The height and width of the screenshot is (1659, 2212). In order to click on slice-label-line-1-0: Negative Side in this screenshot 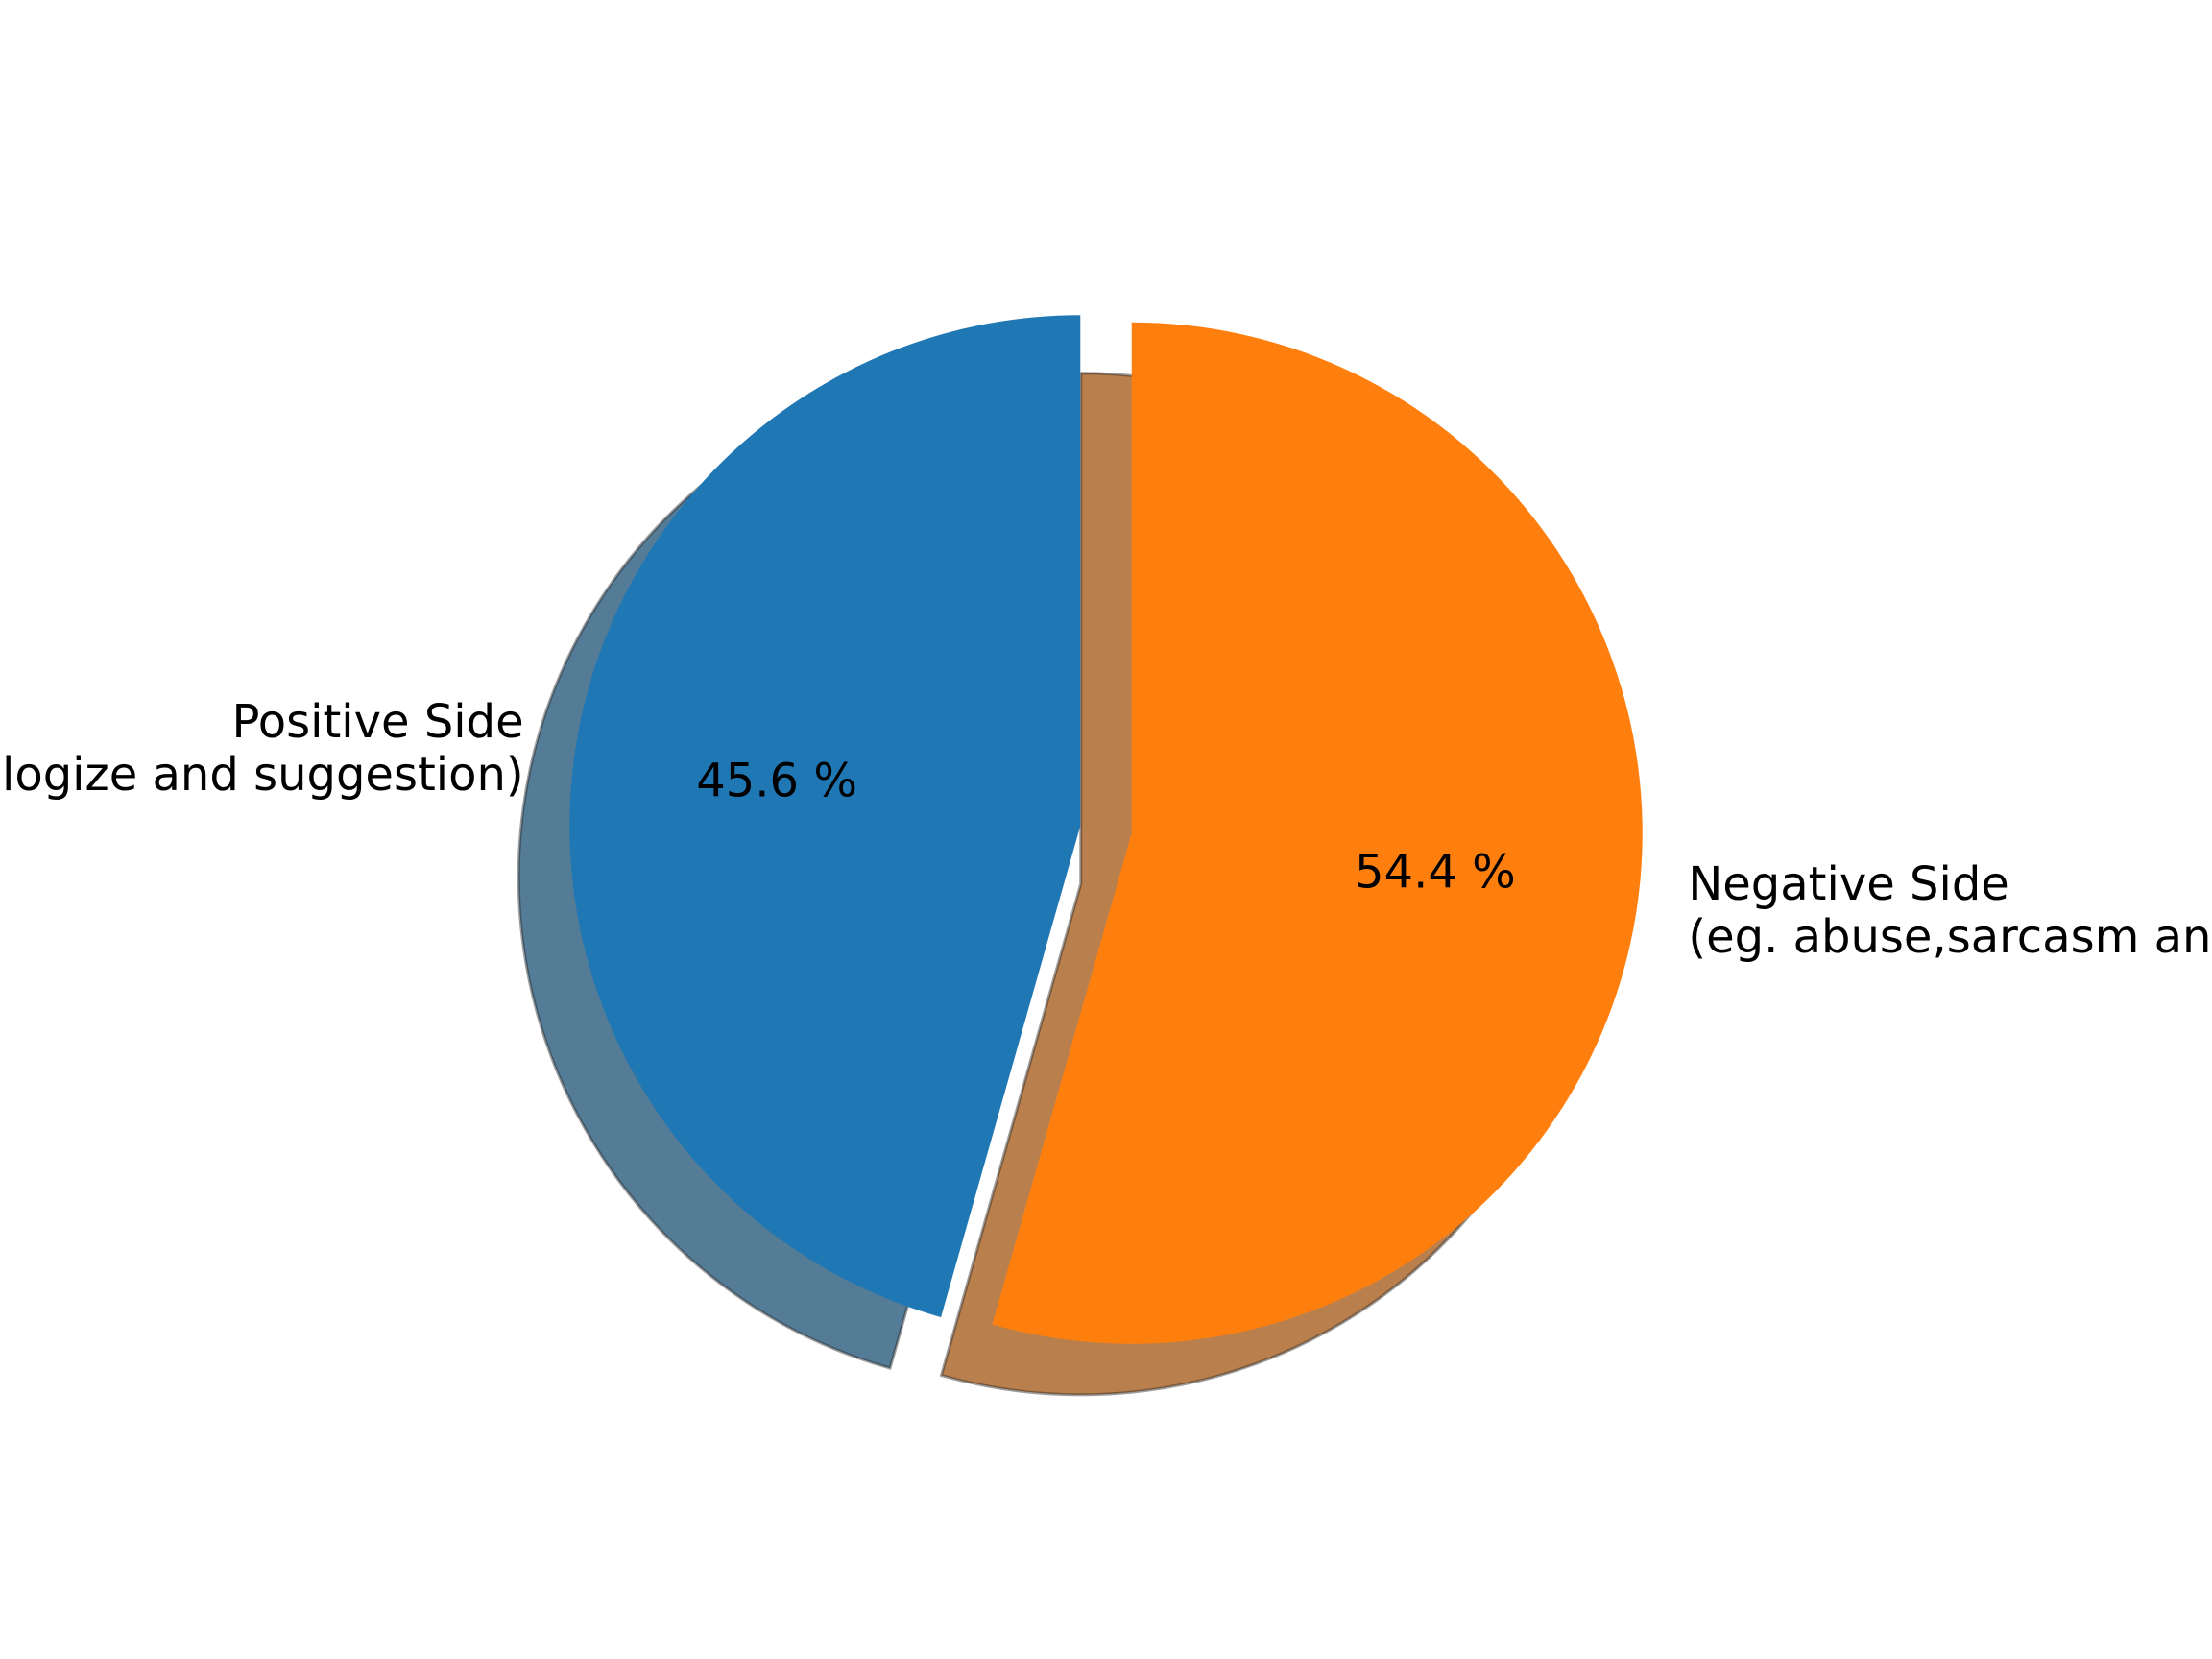, I will do `click(1848, 884)`.